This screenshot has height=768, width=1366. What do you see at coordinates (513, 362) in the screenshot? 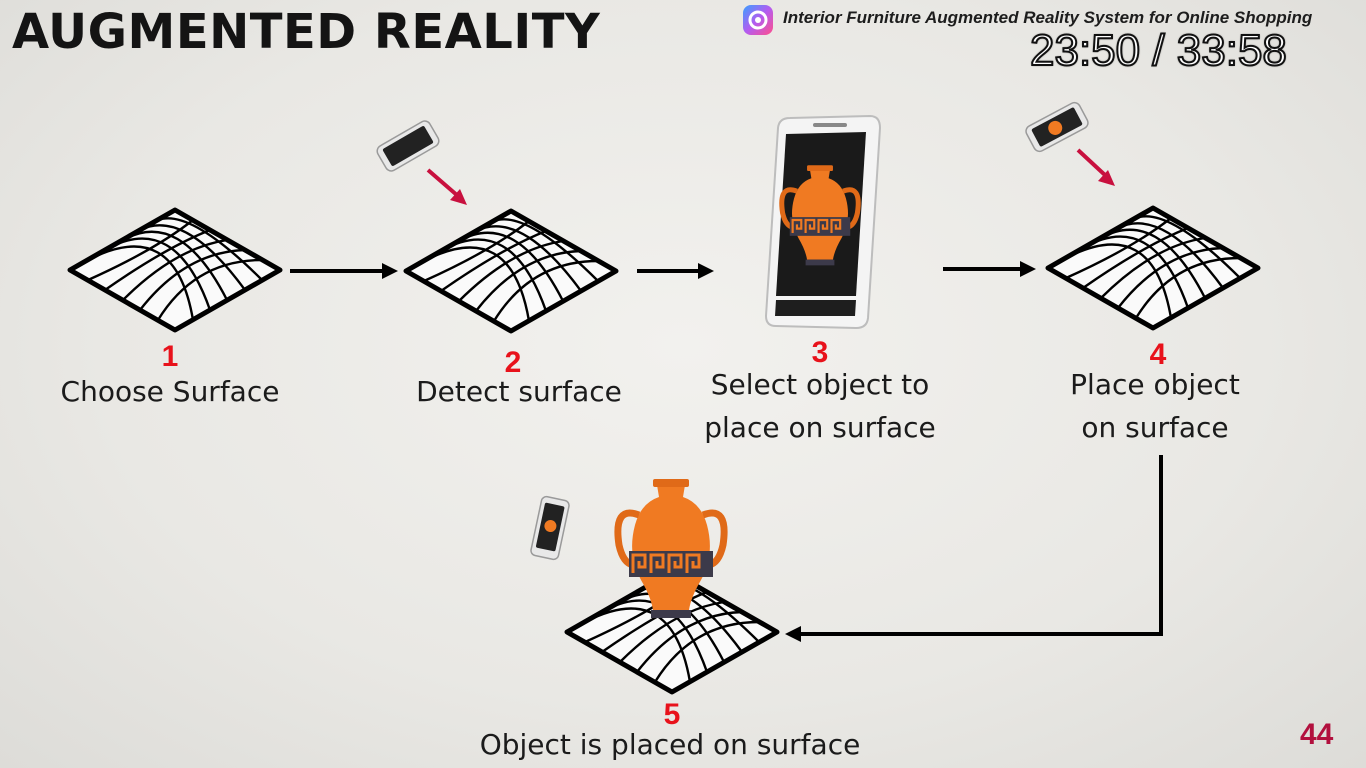
I see `step-2-number: 2` at bounding box center [513, 362].